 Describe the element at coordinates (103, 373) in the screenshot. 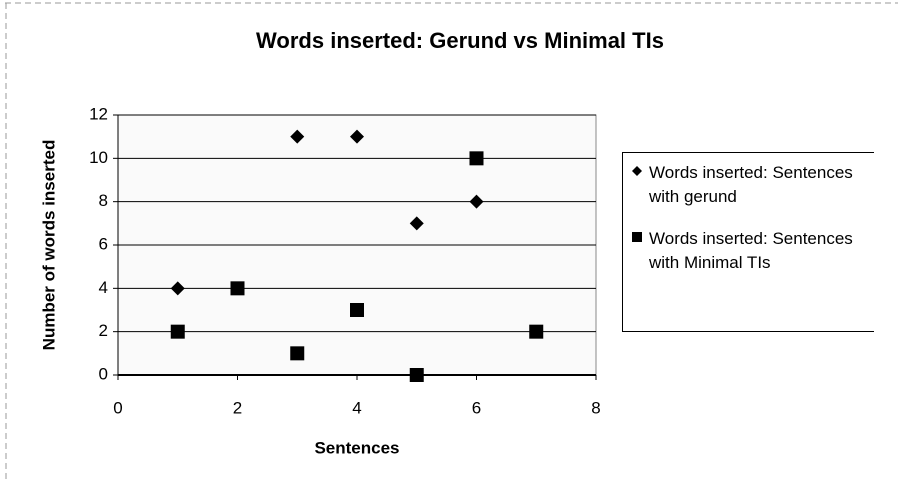

I see `y-tick-label: 0` at that location.